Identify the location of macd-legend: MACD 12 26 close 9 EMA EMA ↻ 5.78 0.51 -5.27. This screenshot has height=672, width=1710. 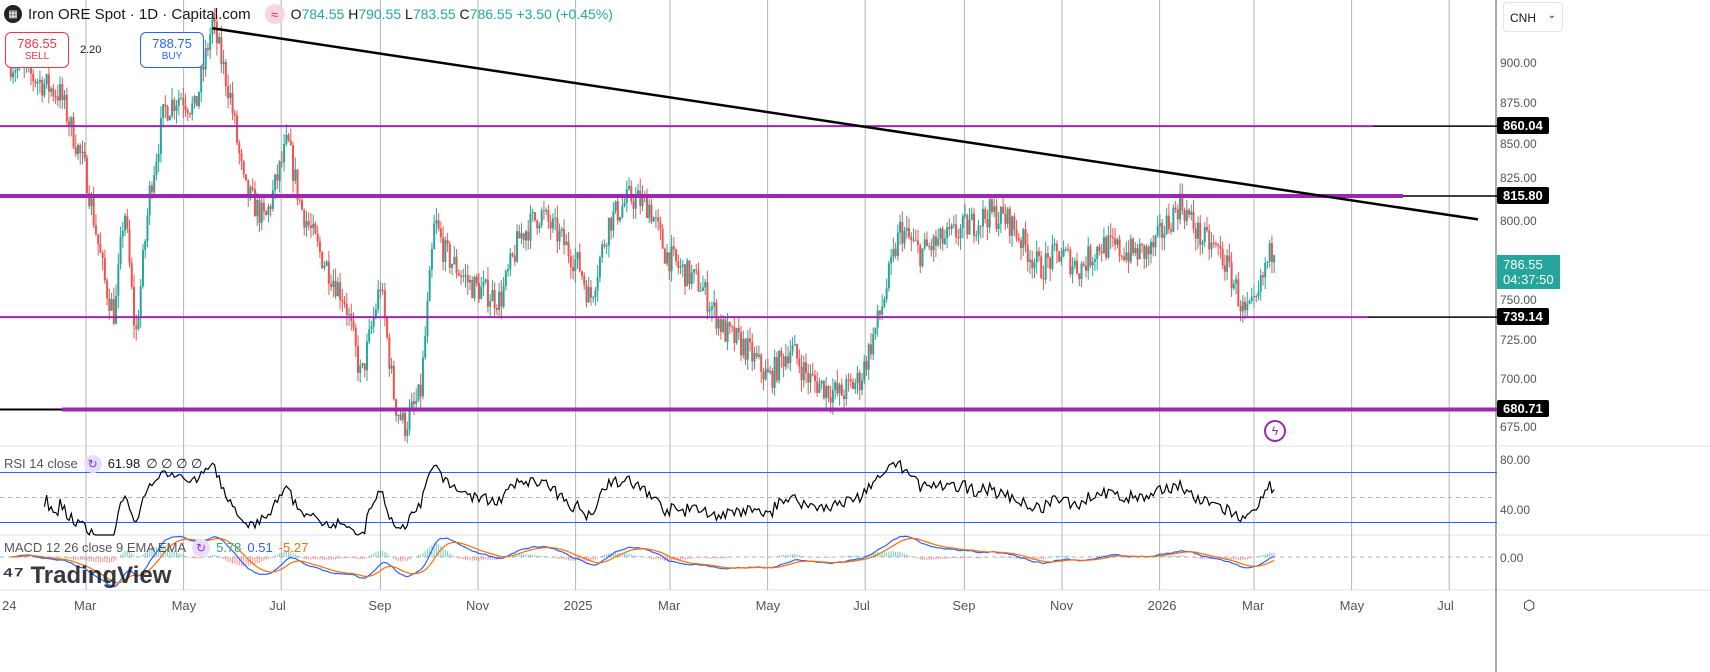
(156, 548).